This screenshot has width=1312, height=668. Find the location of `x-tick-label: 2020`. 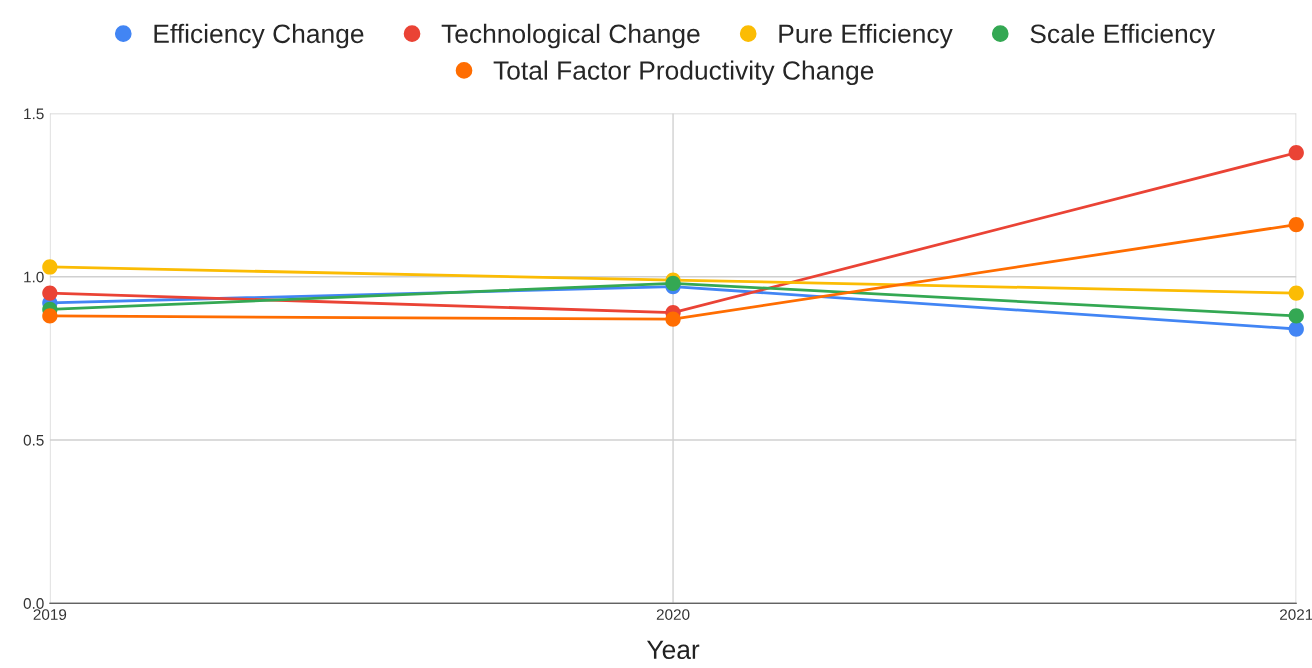

x-tick-label: 2020 is located at coordinates (673, 614).